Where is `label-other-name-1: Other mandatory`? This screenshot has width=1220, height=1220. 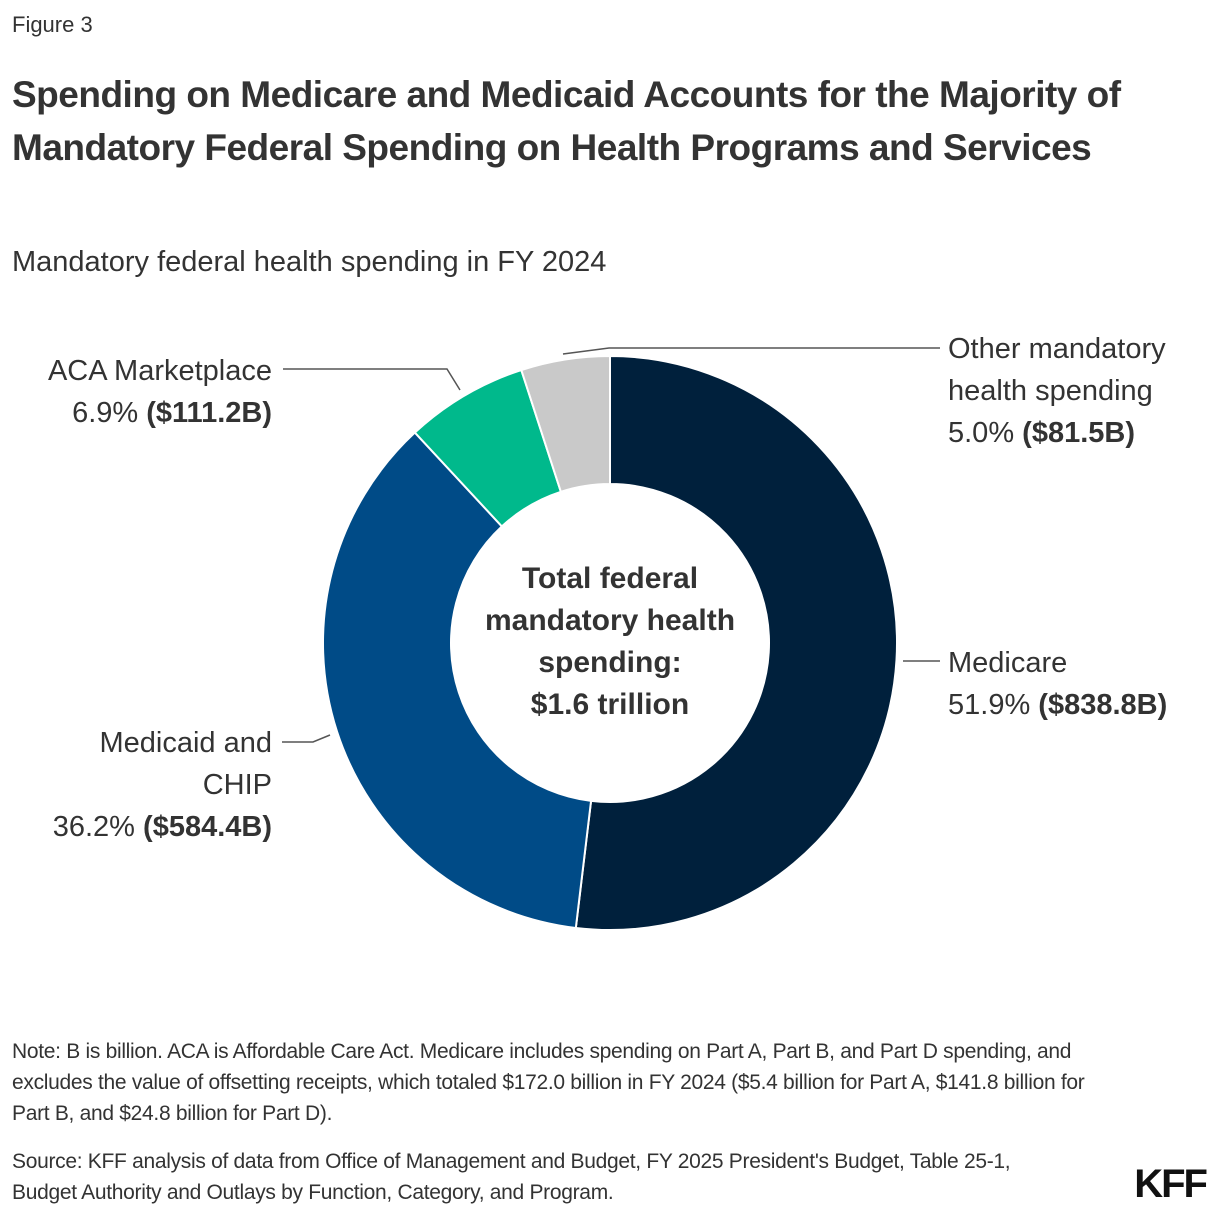 label-other-name-1: Other mandatory is located at coordinates (1057, 349).